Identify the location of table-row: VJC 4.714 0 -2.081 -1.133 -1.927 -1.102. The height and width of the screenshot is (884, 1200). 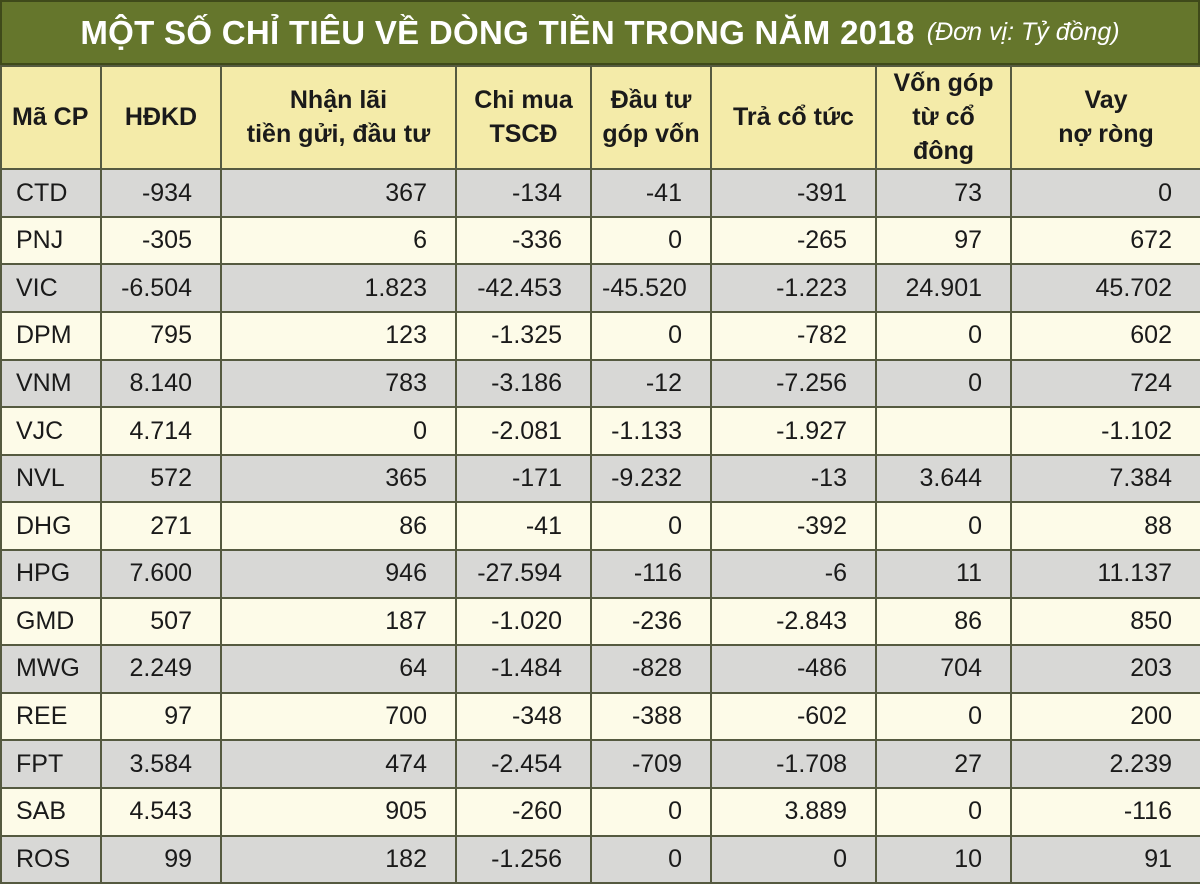
(600, 431).